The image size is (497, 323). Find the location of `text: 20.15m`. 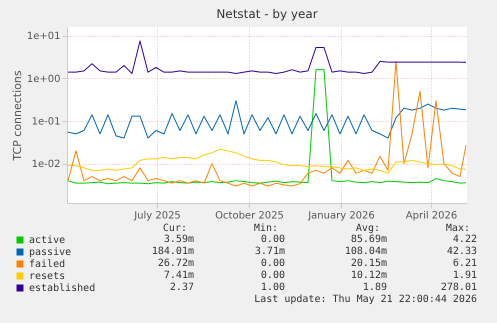

text: 20.15m is located at coordinates (368, 263).